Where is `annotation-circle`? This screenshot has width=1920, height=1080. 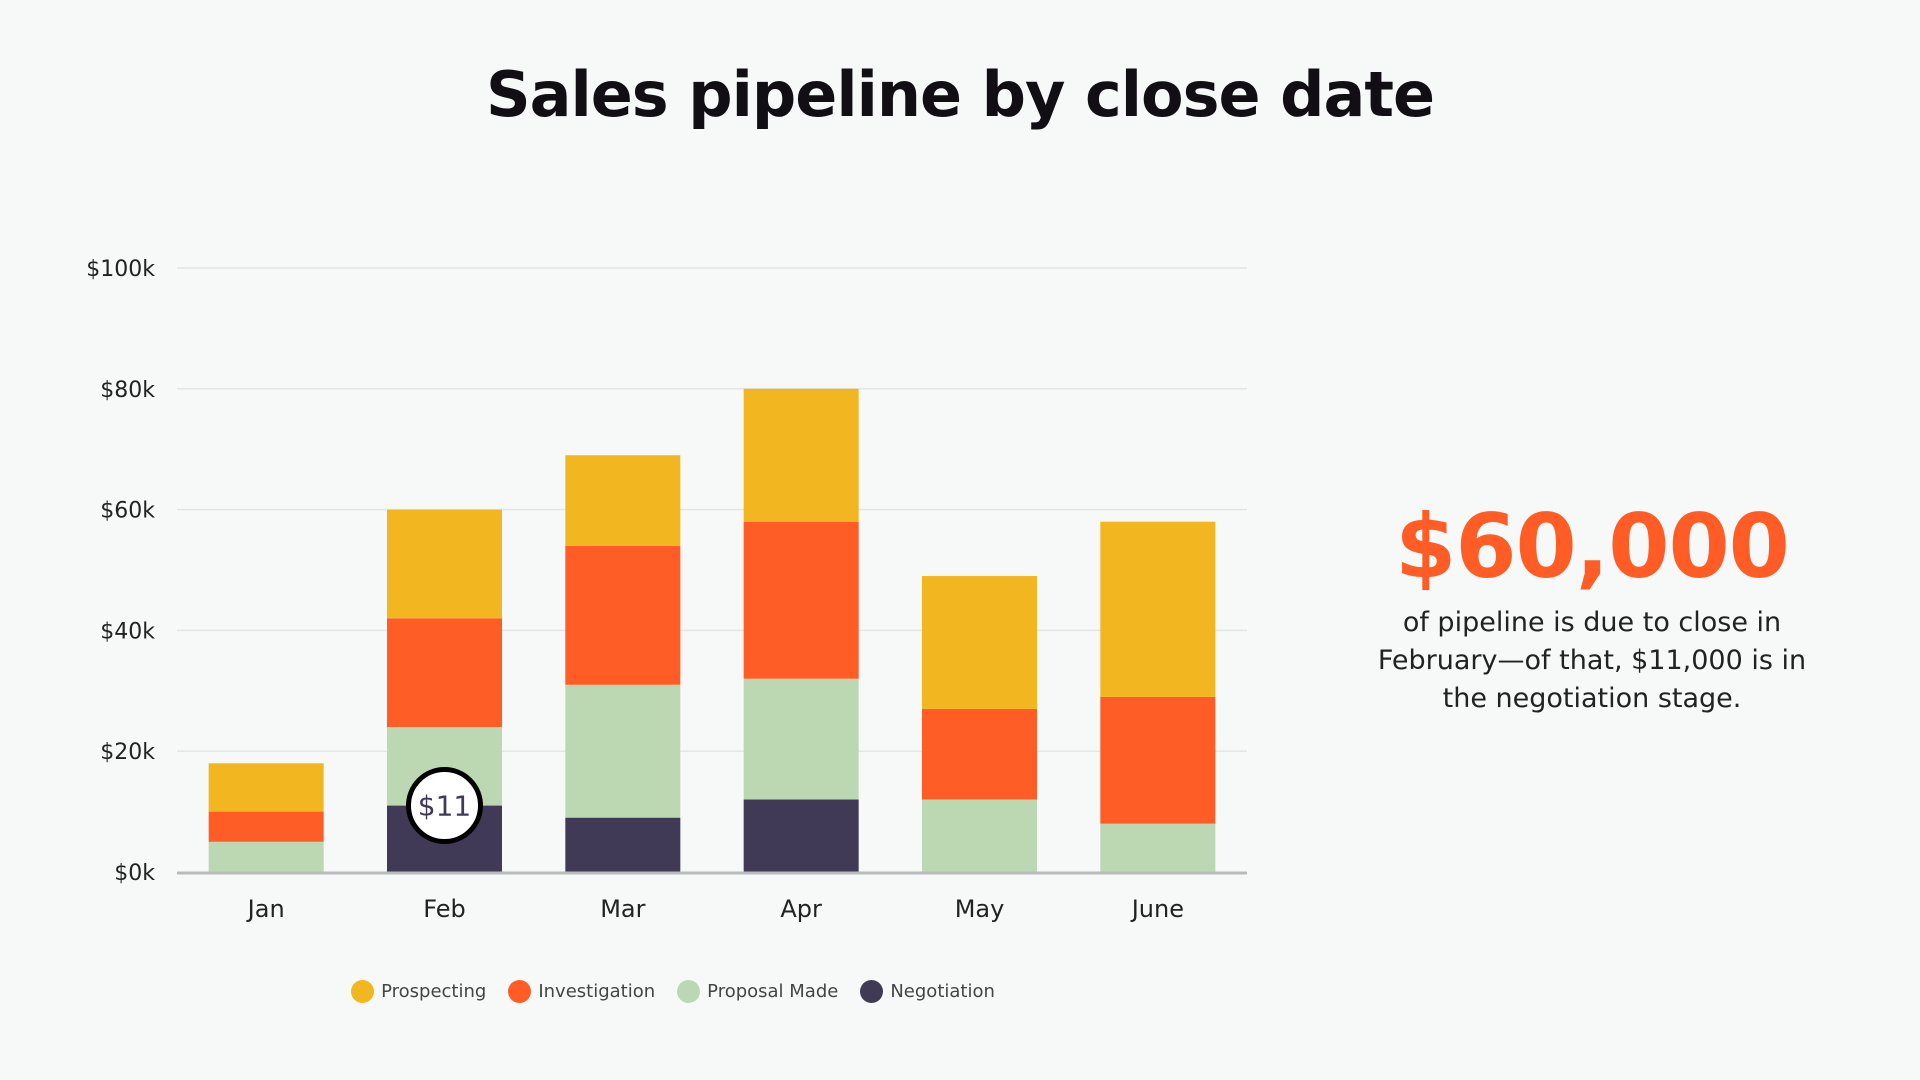
annotation-circle is located at coordinates (444, 806).